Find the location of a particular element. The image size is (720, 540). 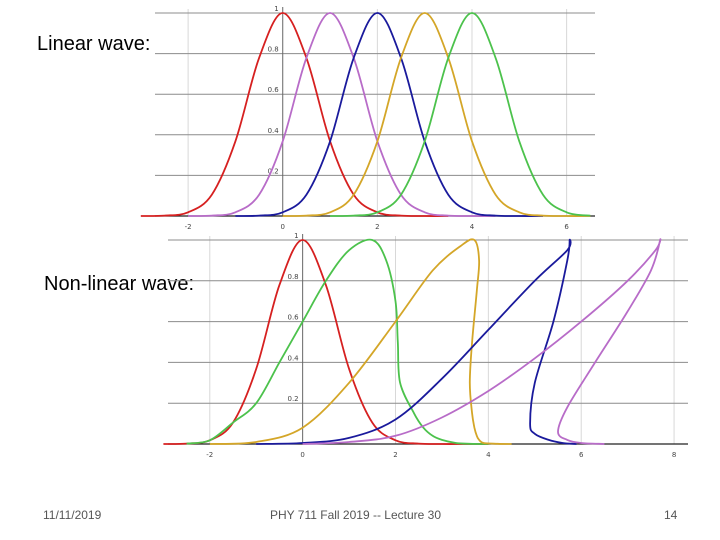

nonlinear-wave-label: Non-linear wave: is located at coordinates (119, 284).